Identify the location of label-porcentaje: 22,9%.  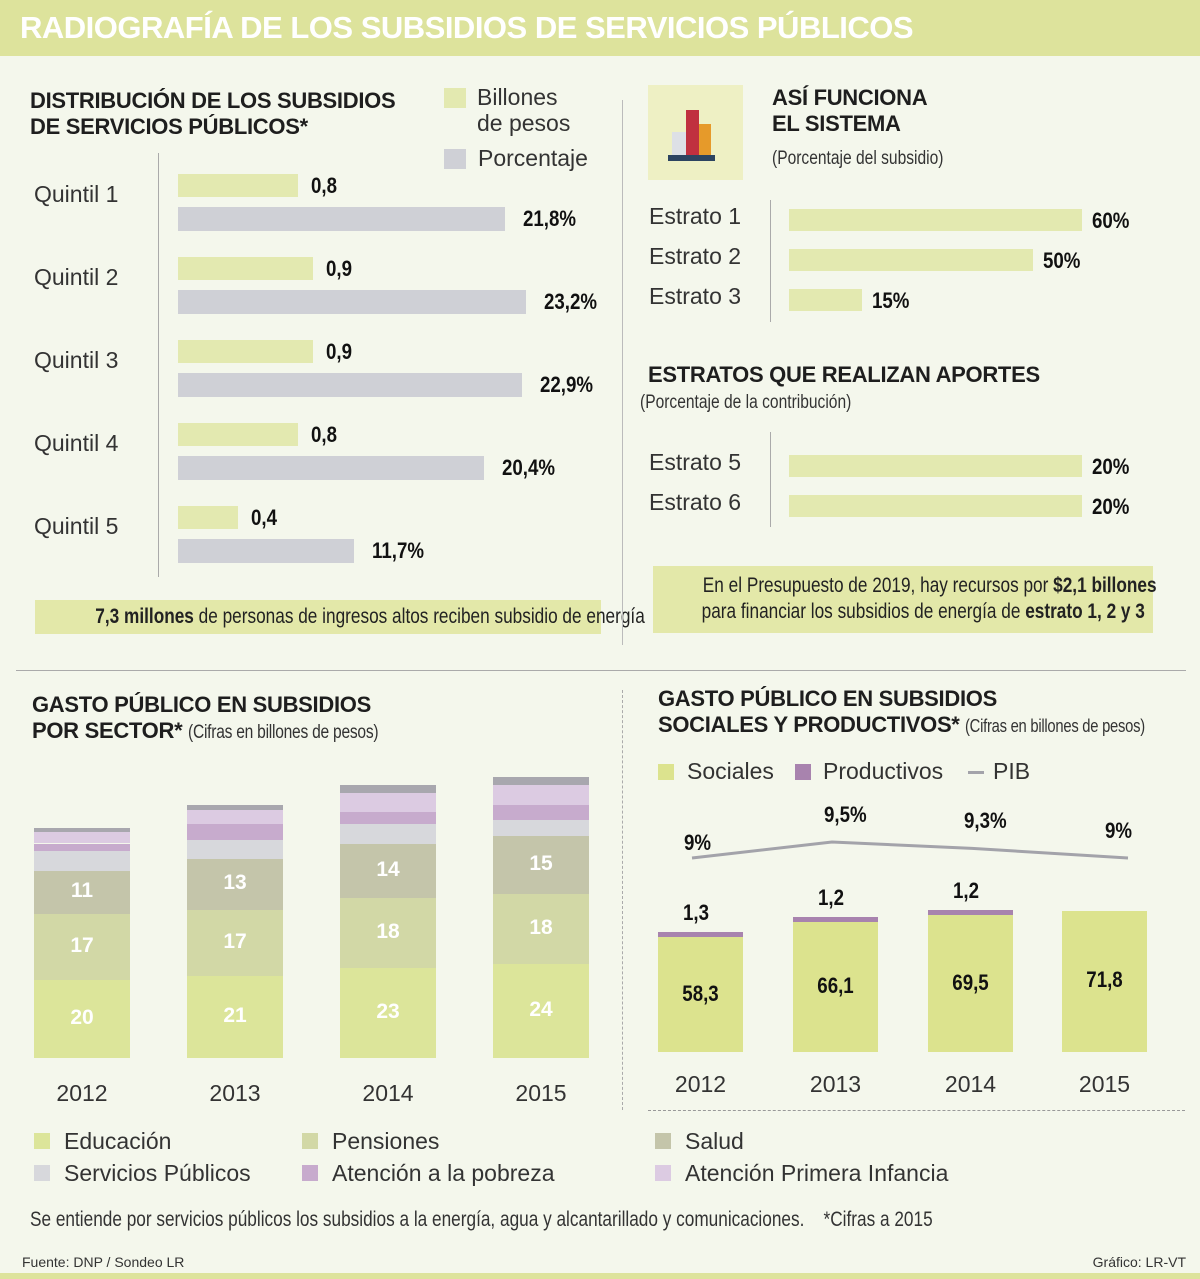
(566, 384).